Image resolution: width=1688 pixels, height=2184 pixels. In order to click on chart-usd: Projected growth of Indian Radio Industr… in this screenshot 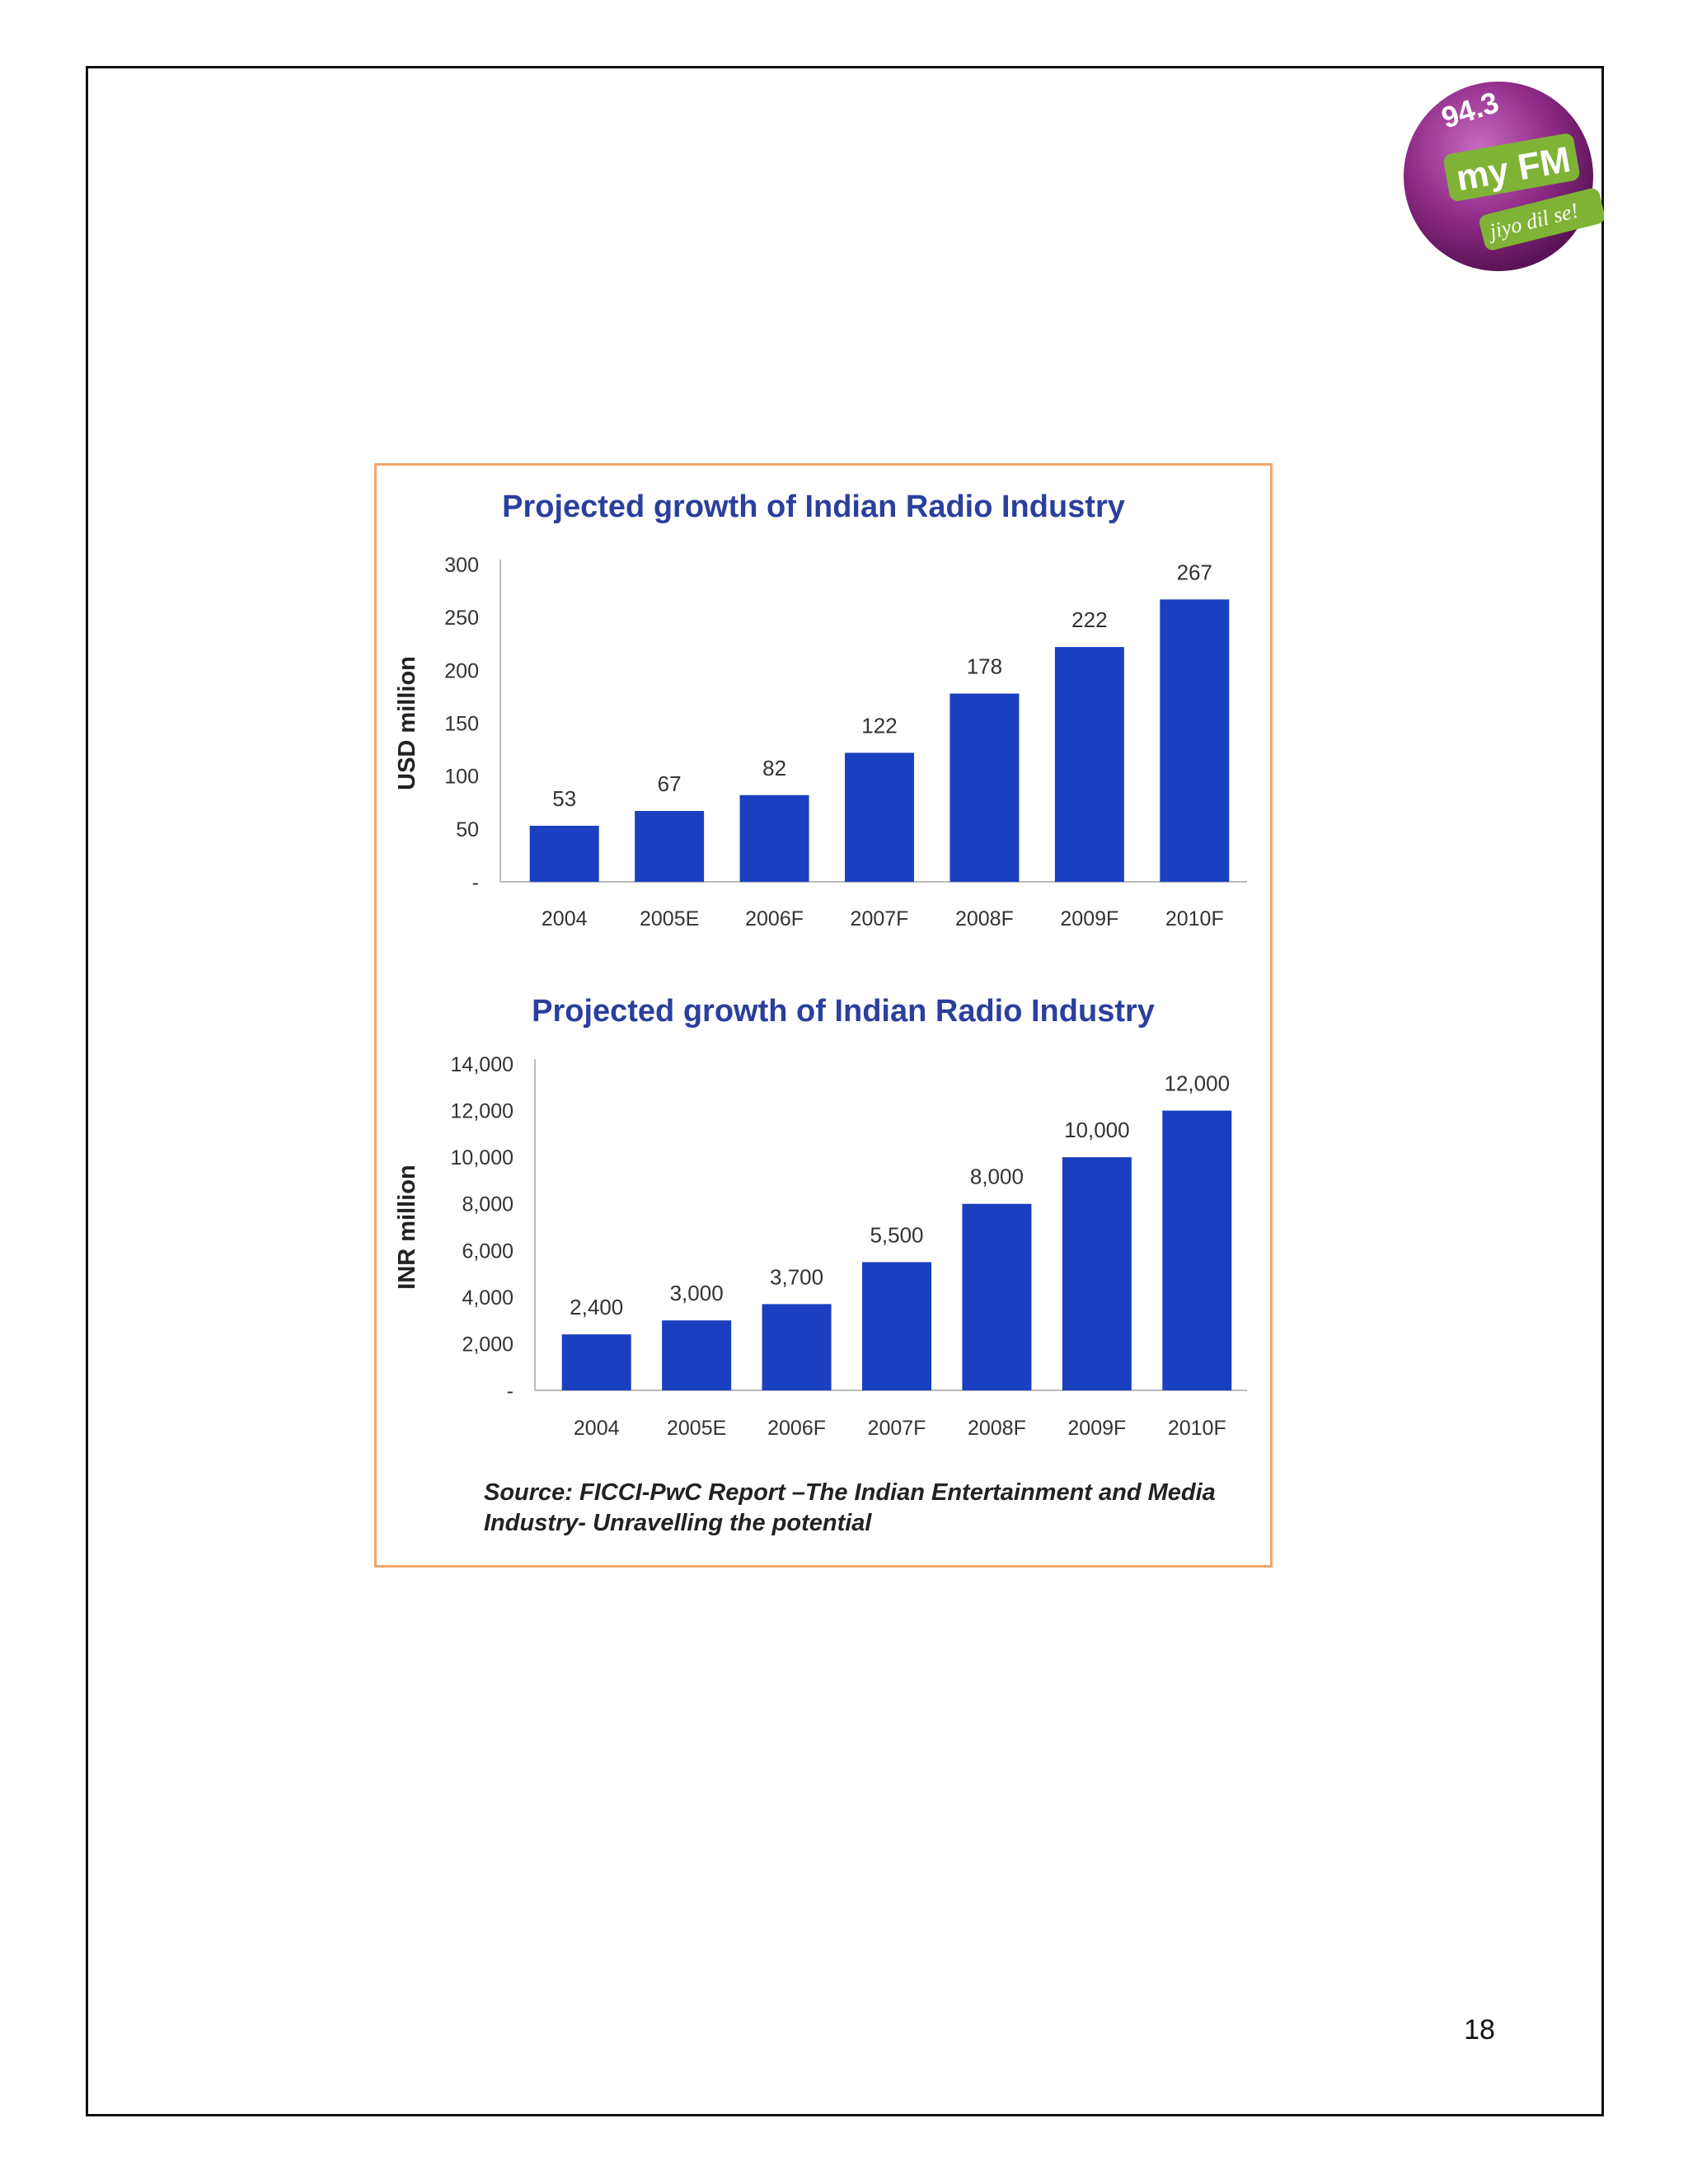, I will do `click(824, 713)`.